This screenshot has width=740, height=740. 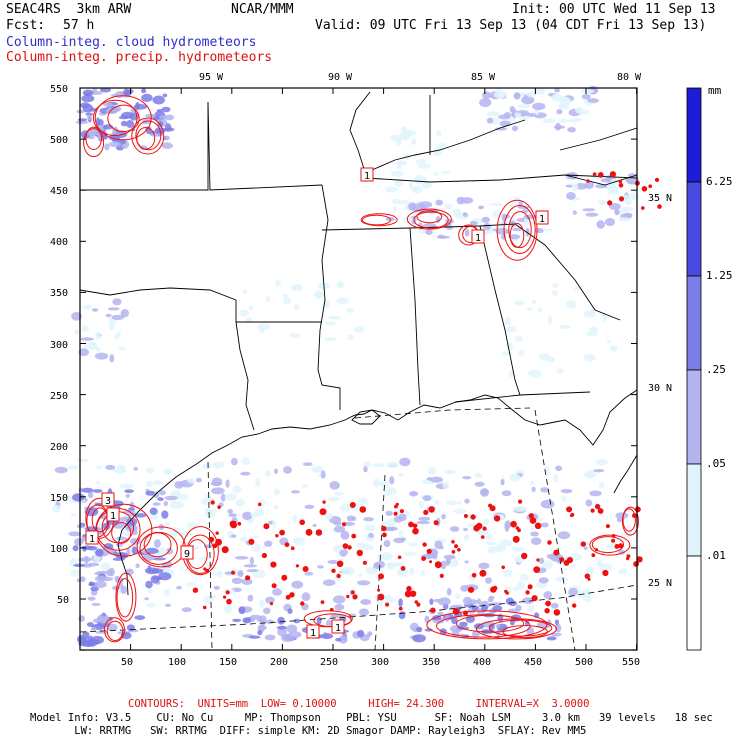 I want to click on contour-label-box, so click(x=108, y=499).